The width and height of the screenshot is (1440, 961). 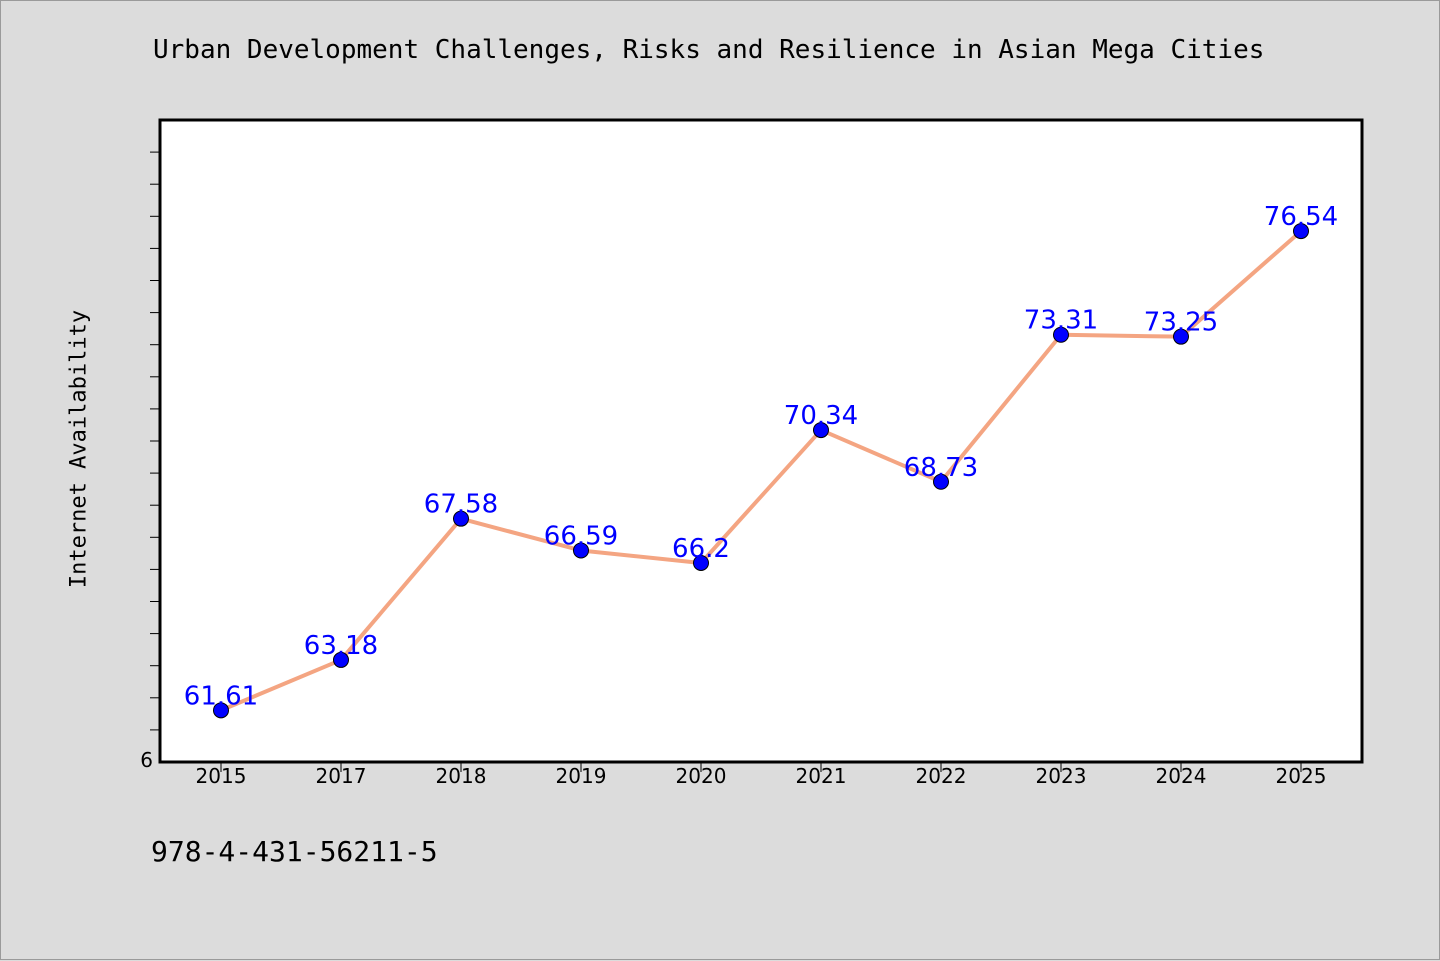 I want to click on data-label: 73.31, so click(x=1061, y=321).